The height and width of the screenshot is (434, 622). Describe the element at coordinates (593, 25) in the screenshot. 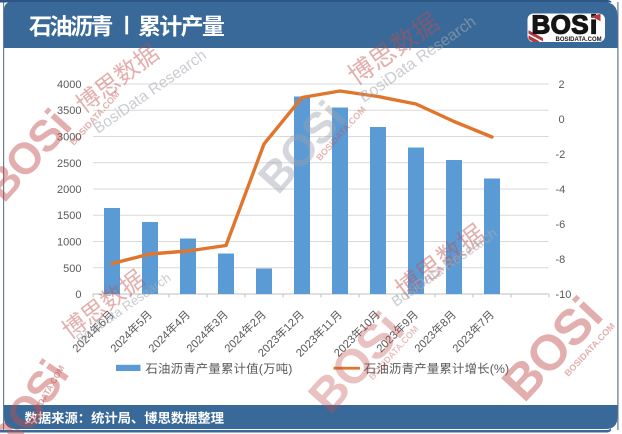

I see `svg-text: i` at that location.